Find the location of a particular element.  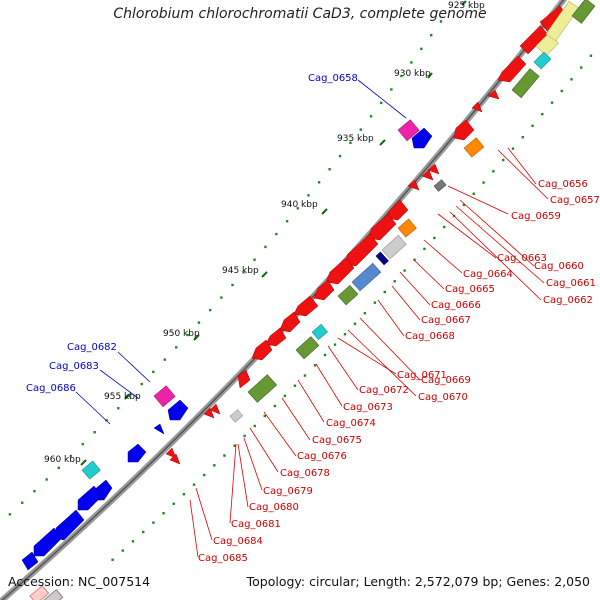

gene-label: Cag_0681 is located at coordinates (256, 524).